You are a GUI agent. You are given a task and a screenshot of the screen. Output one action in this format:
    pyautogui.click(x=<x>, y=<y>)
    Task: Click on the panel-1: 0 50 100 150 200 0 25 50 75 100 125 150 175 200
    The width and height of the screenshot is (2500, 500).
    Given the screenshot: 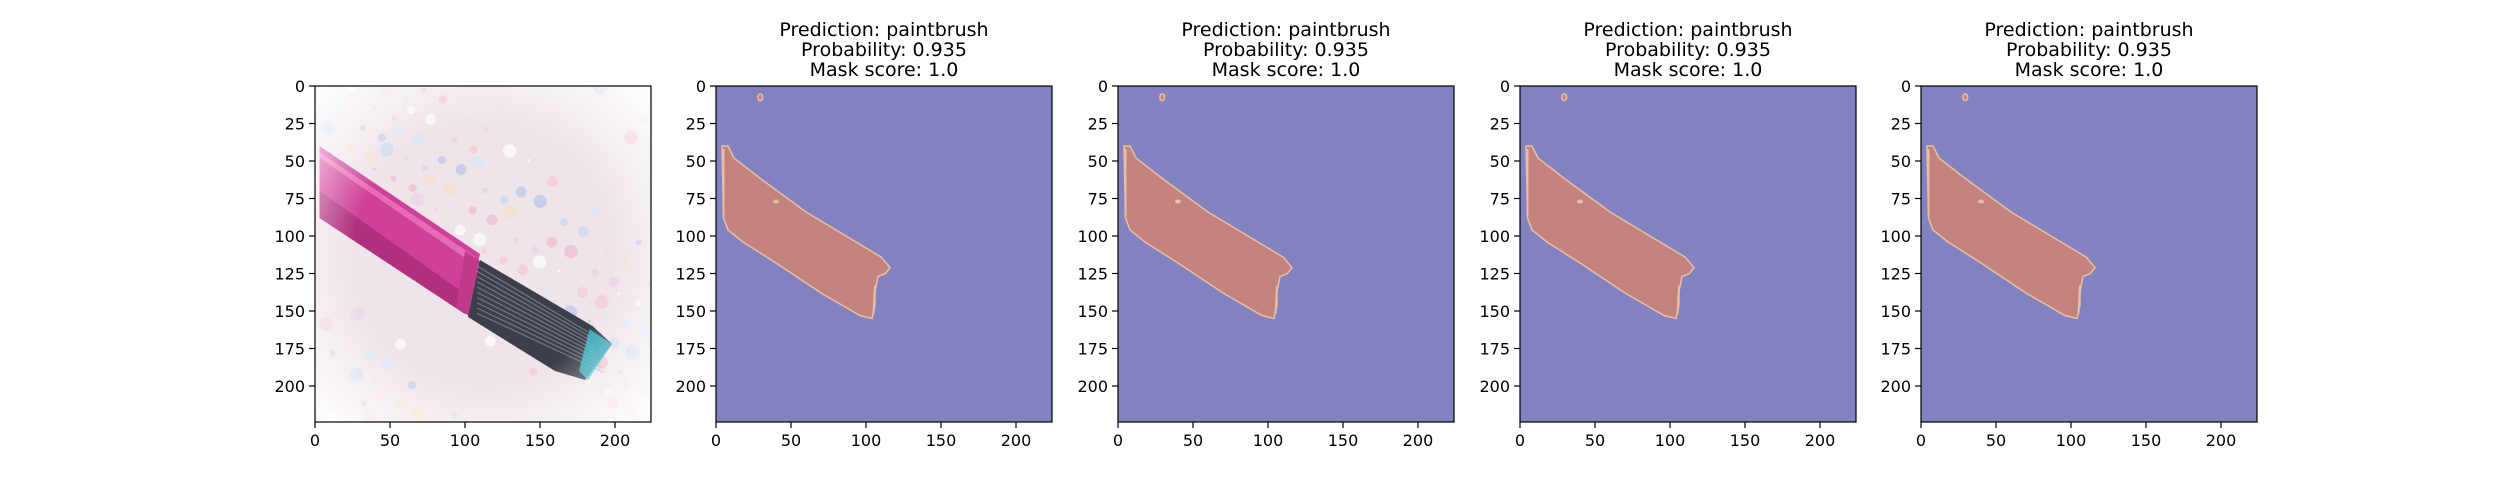 What is the action you would take?
    pyautogui.click(x=463, y=263)
    